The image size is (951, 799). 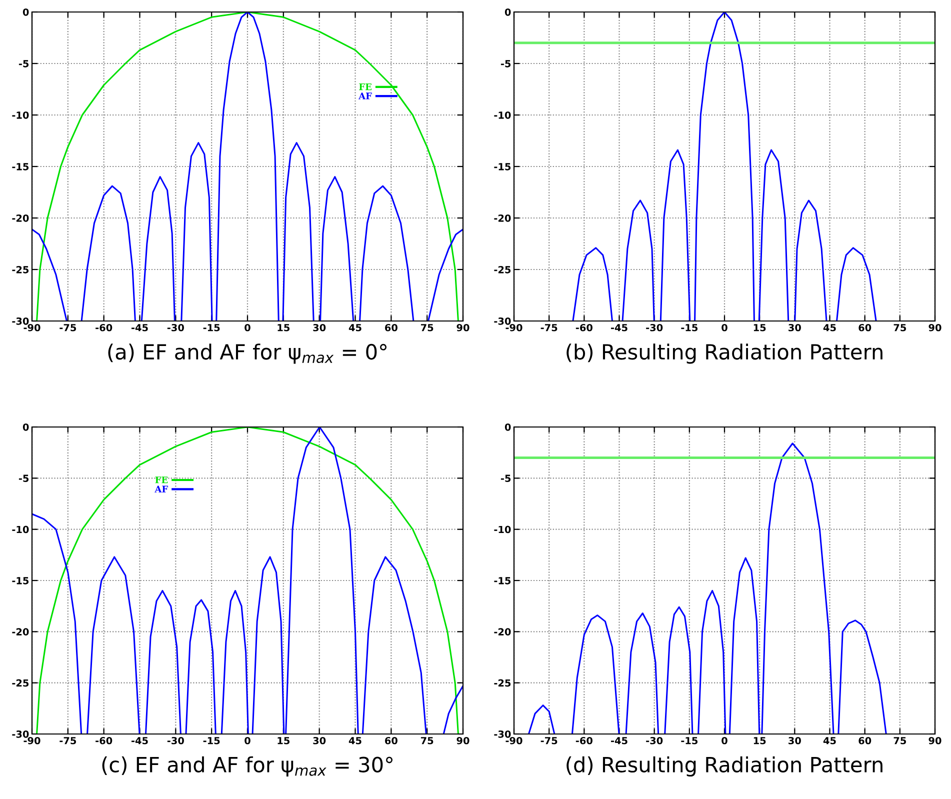 I want to click on text: (a) EF and AF for ψ$_{max}$ = 0°, so click(x=247, y=354).